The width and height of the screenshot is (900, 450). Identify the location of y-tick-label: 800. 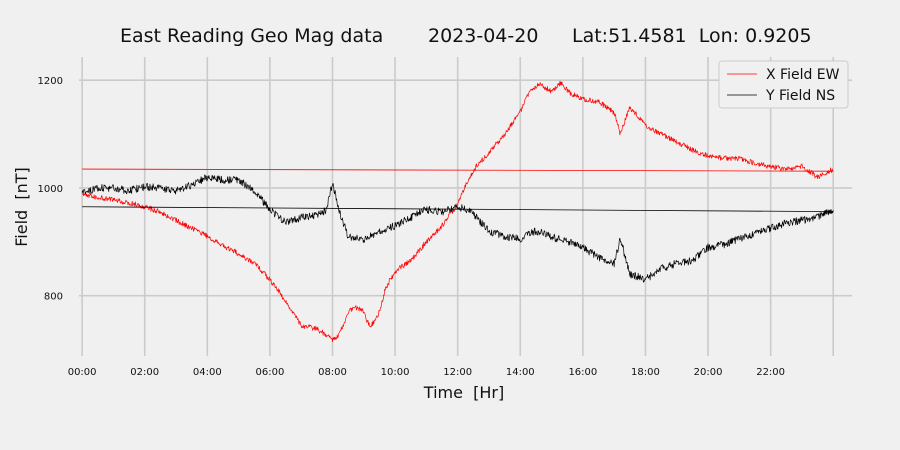
(53, 297).